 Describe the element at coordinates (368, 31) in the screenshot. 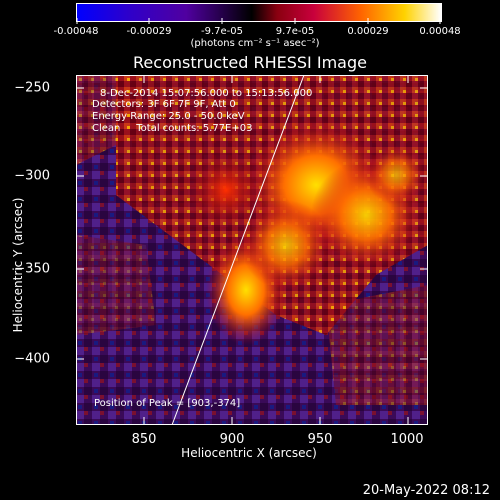

I see `colorbar-tick-label: 0.00029` at that location.